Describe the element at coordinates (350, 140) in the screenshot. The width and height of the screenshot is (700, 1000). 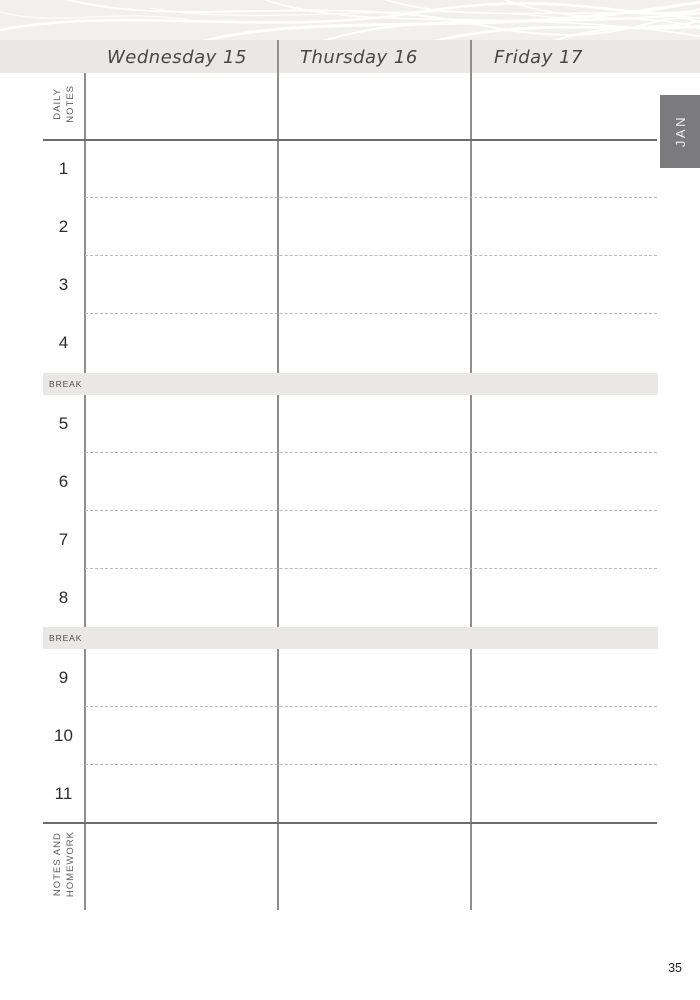
I see `daily-notes-bottom-rule` at that location.